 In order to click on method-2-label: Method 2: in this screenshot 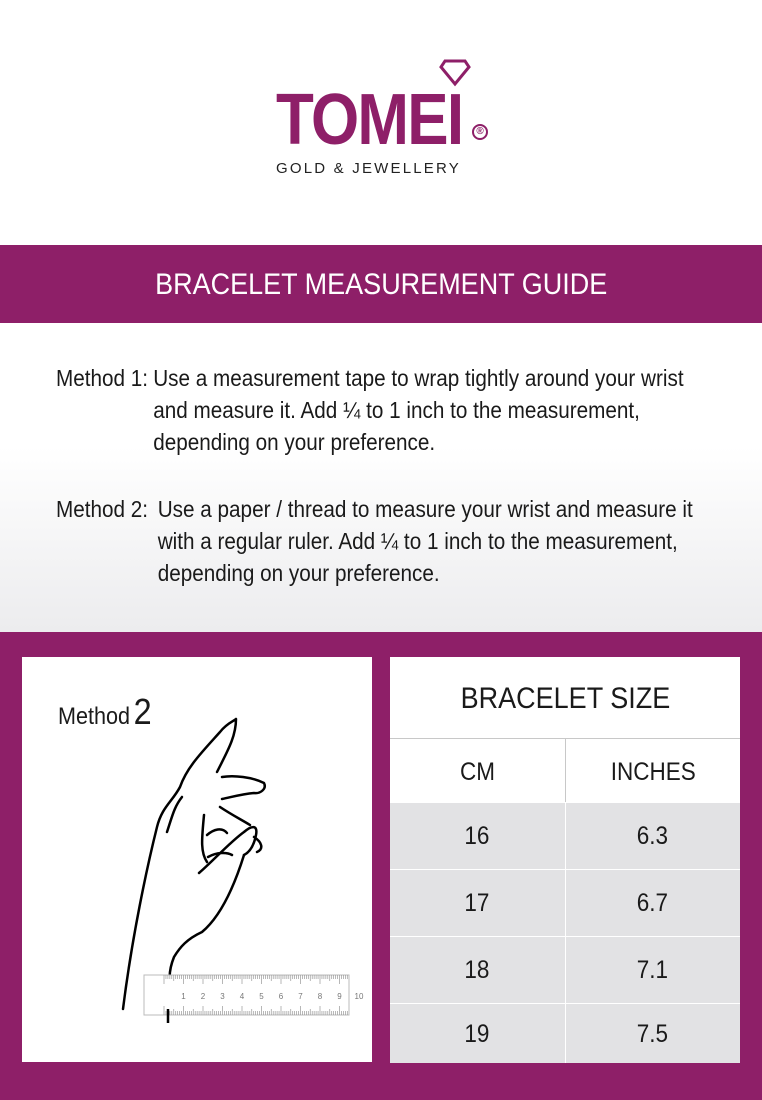, I will do `click(102, 509)`.